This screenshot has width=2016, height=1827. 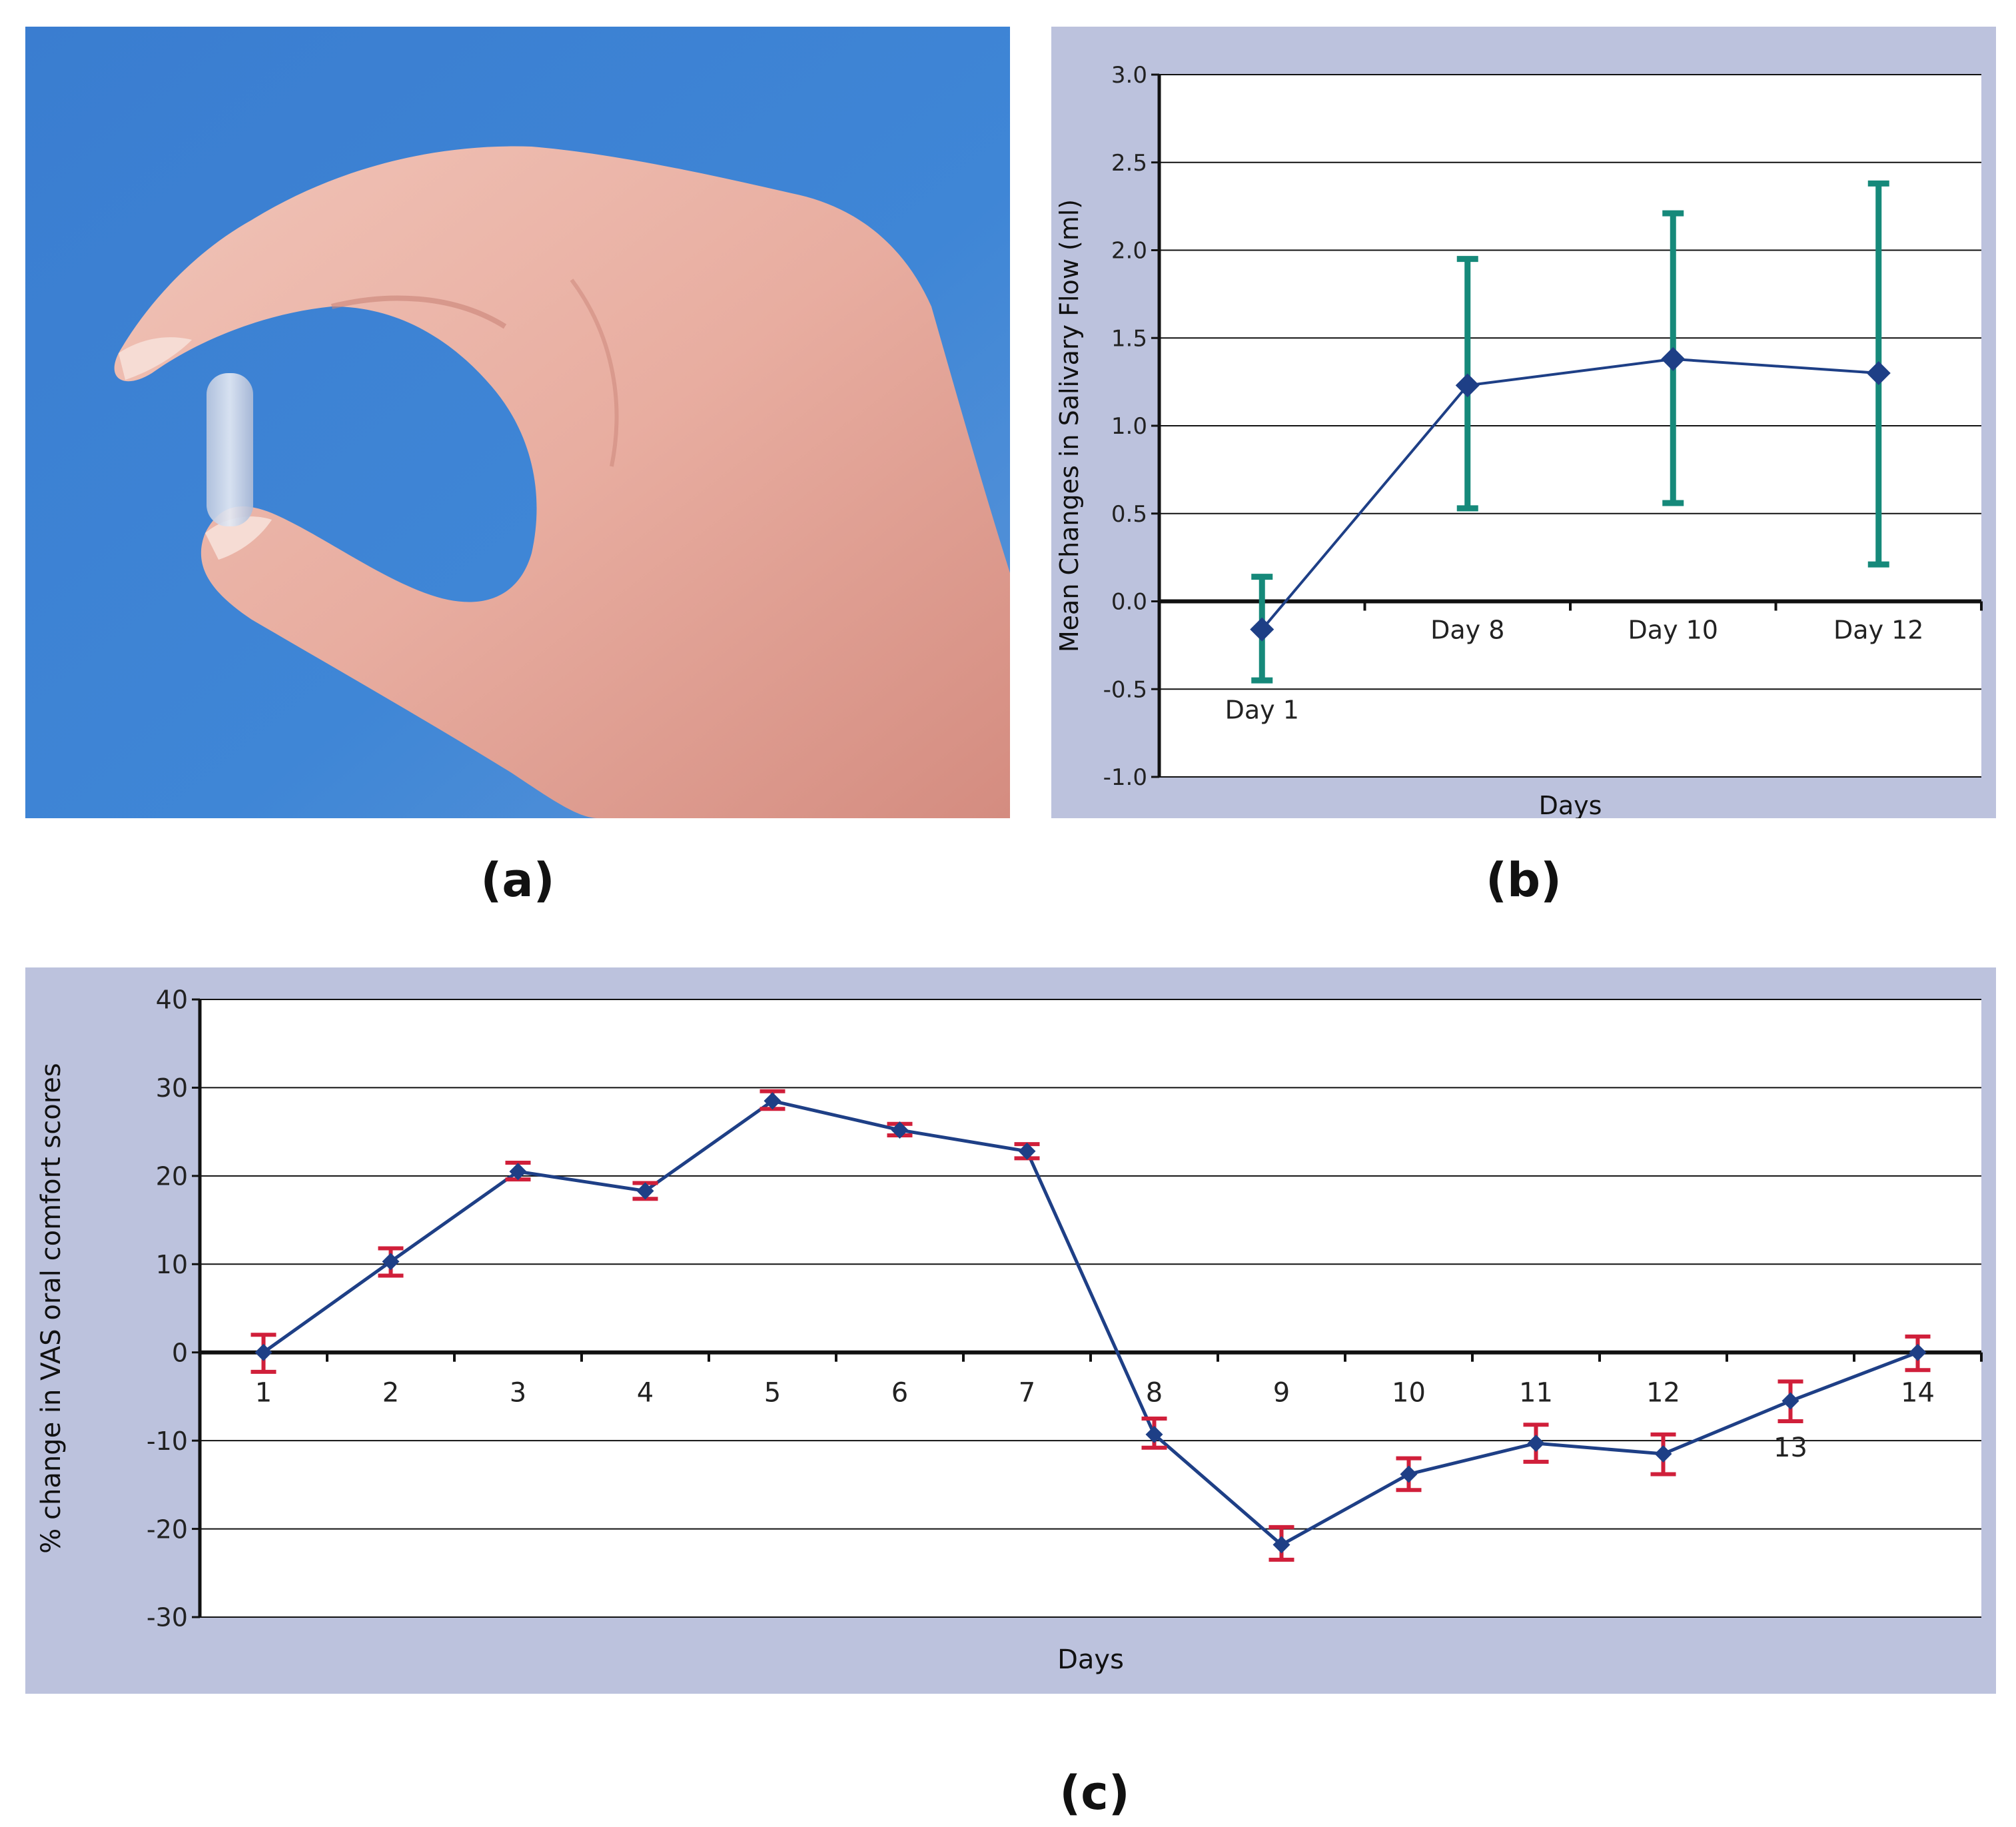 I want to click on x-tick-label: 13, so click(x=1790, y=1448).